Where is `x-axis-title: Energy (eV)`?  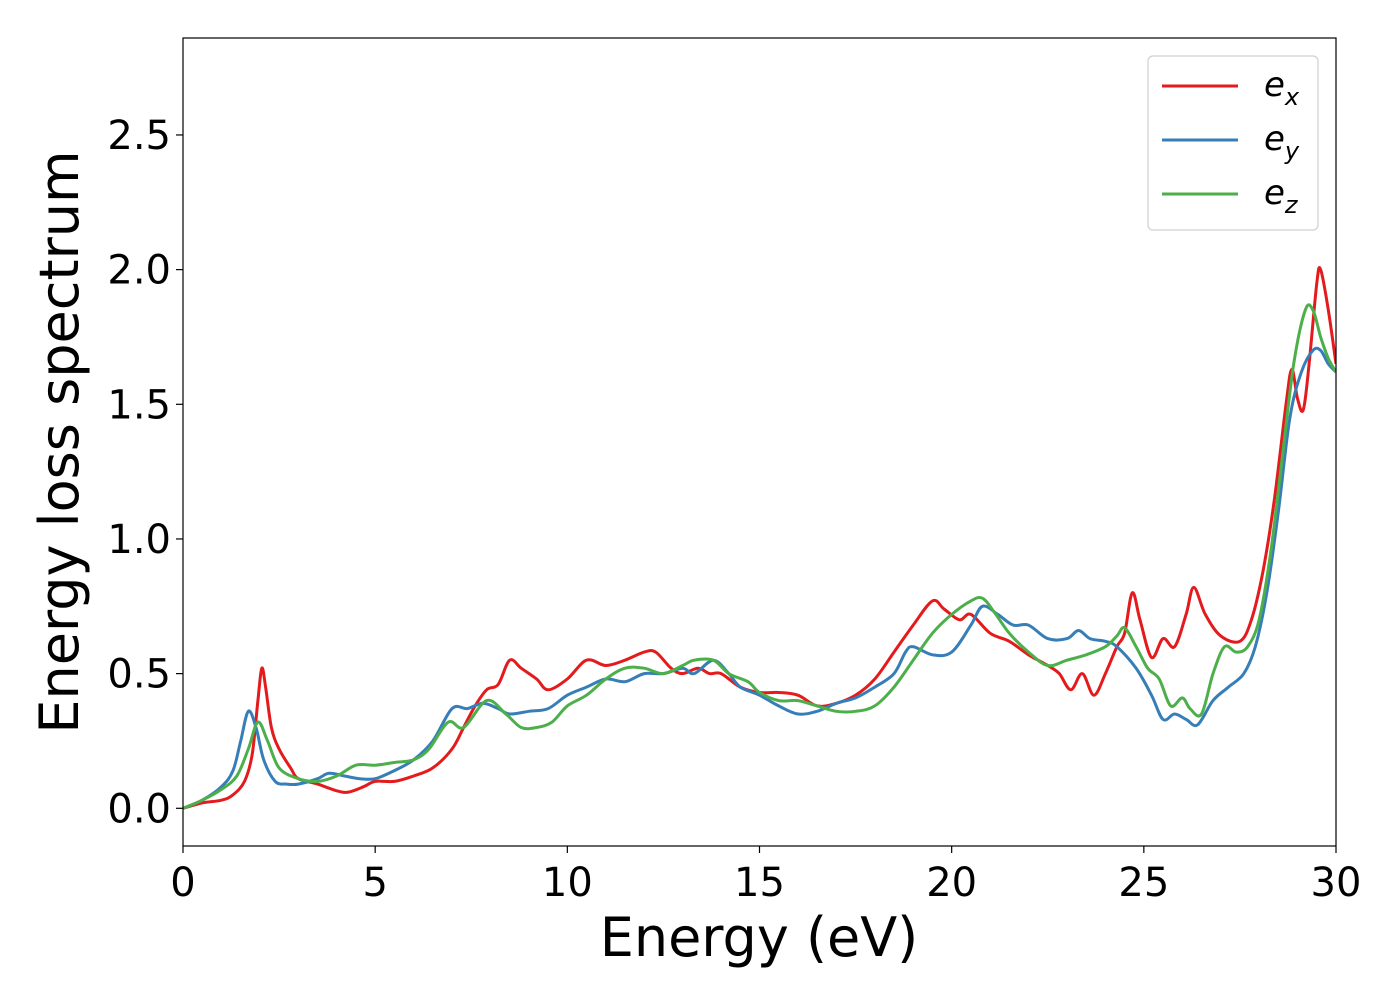
x-axis-title: Energy (eV) is located at coordinates (759, 937).